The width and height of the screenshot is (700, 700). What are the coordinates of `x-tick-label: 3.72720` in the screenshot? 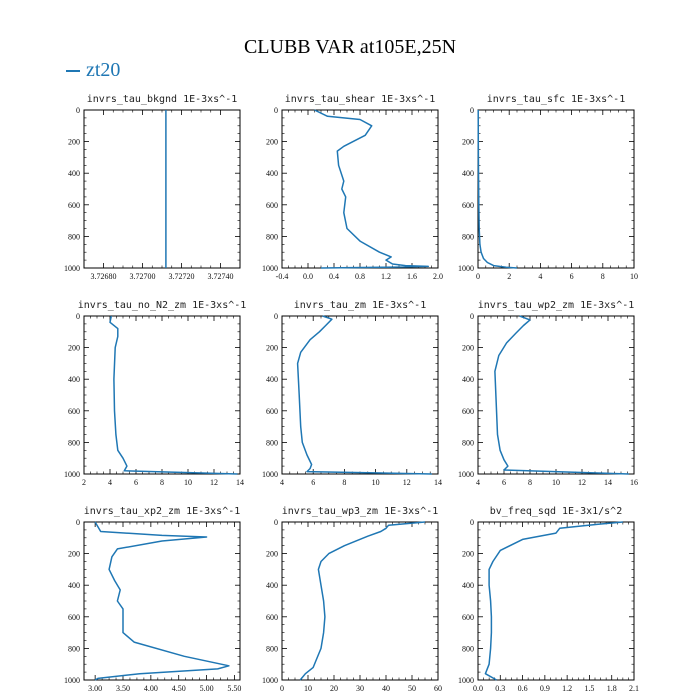 It's located at (182, 276).